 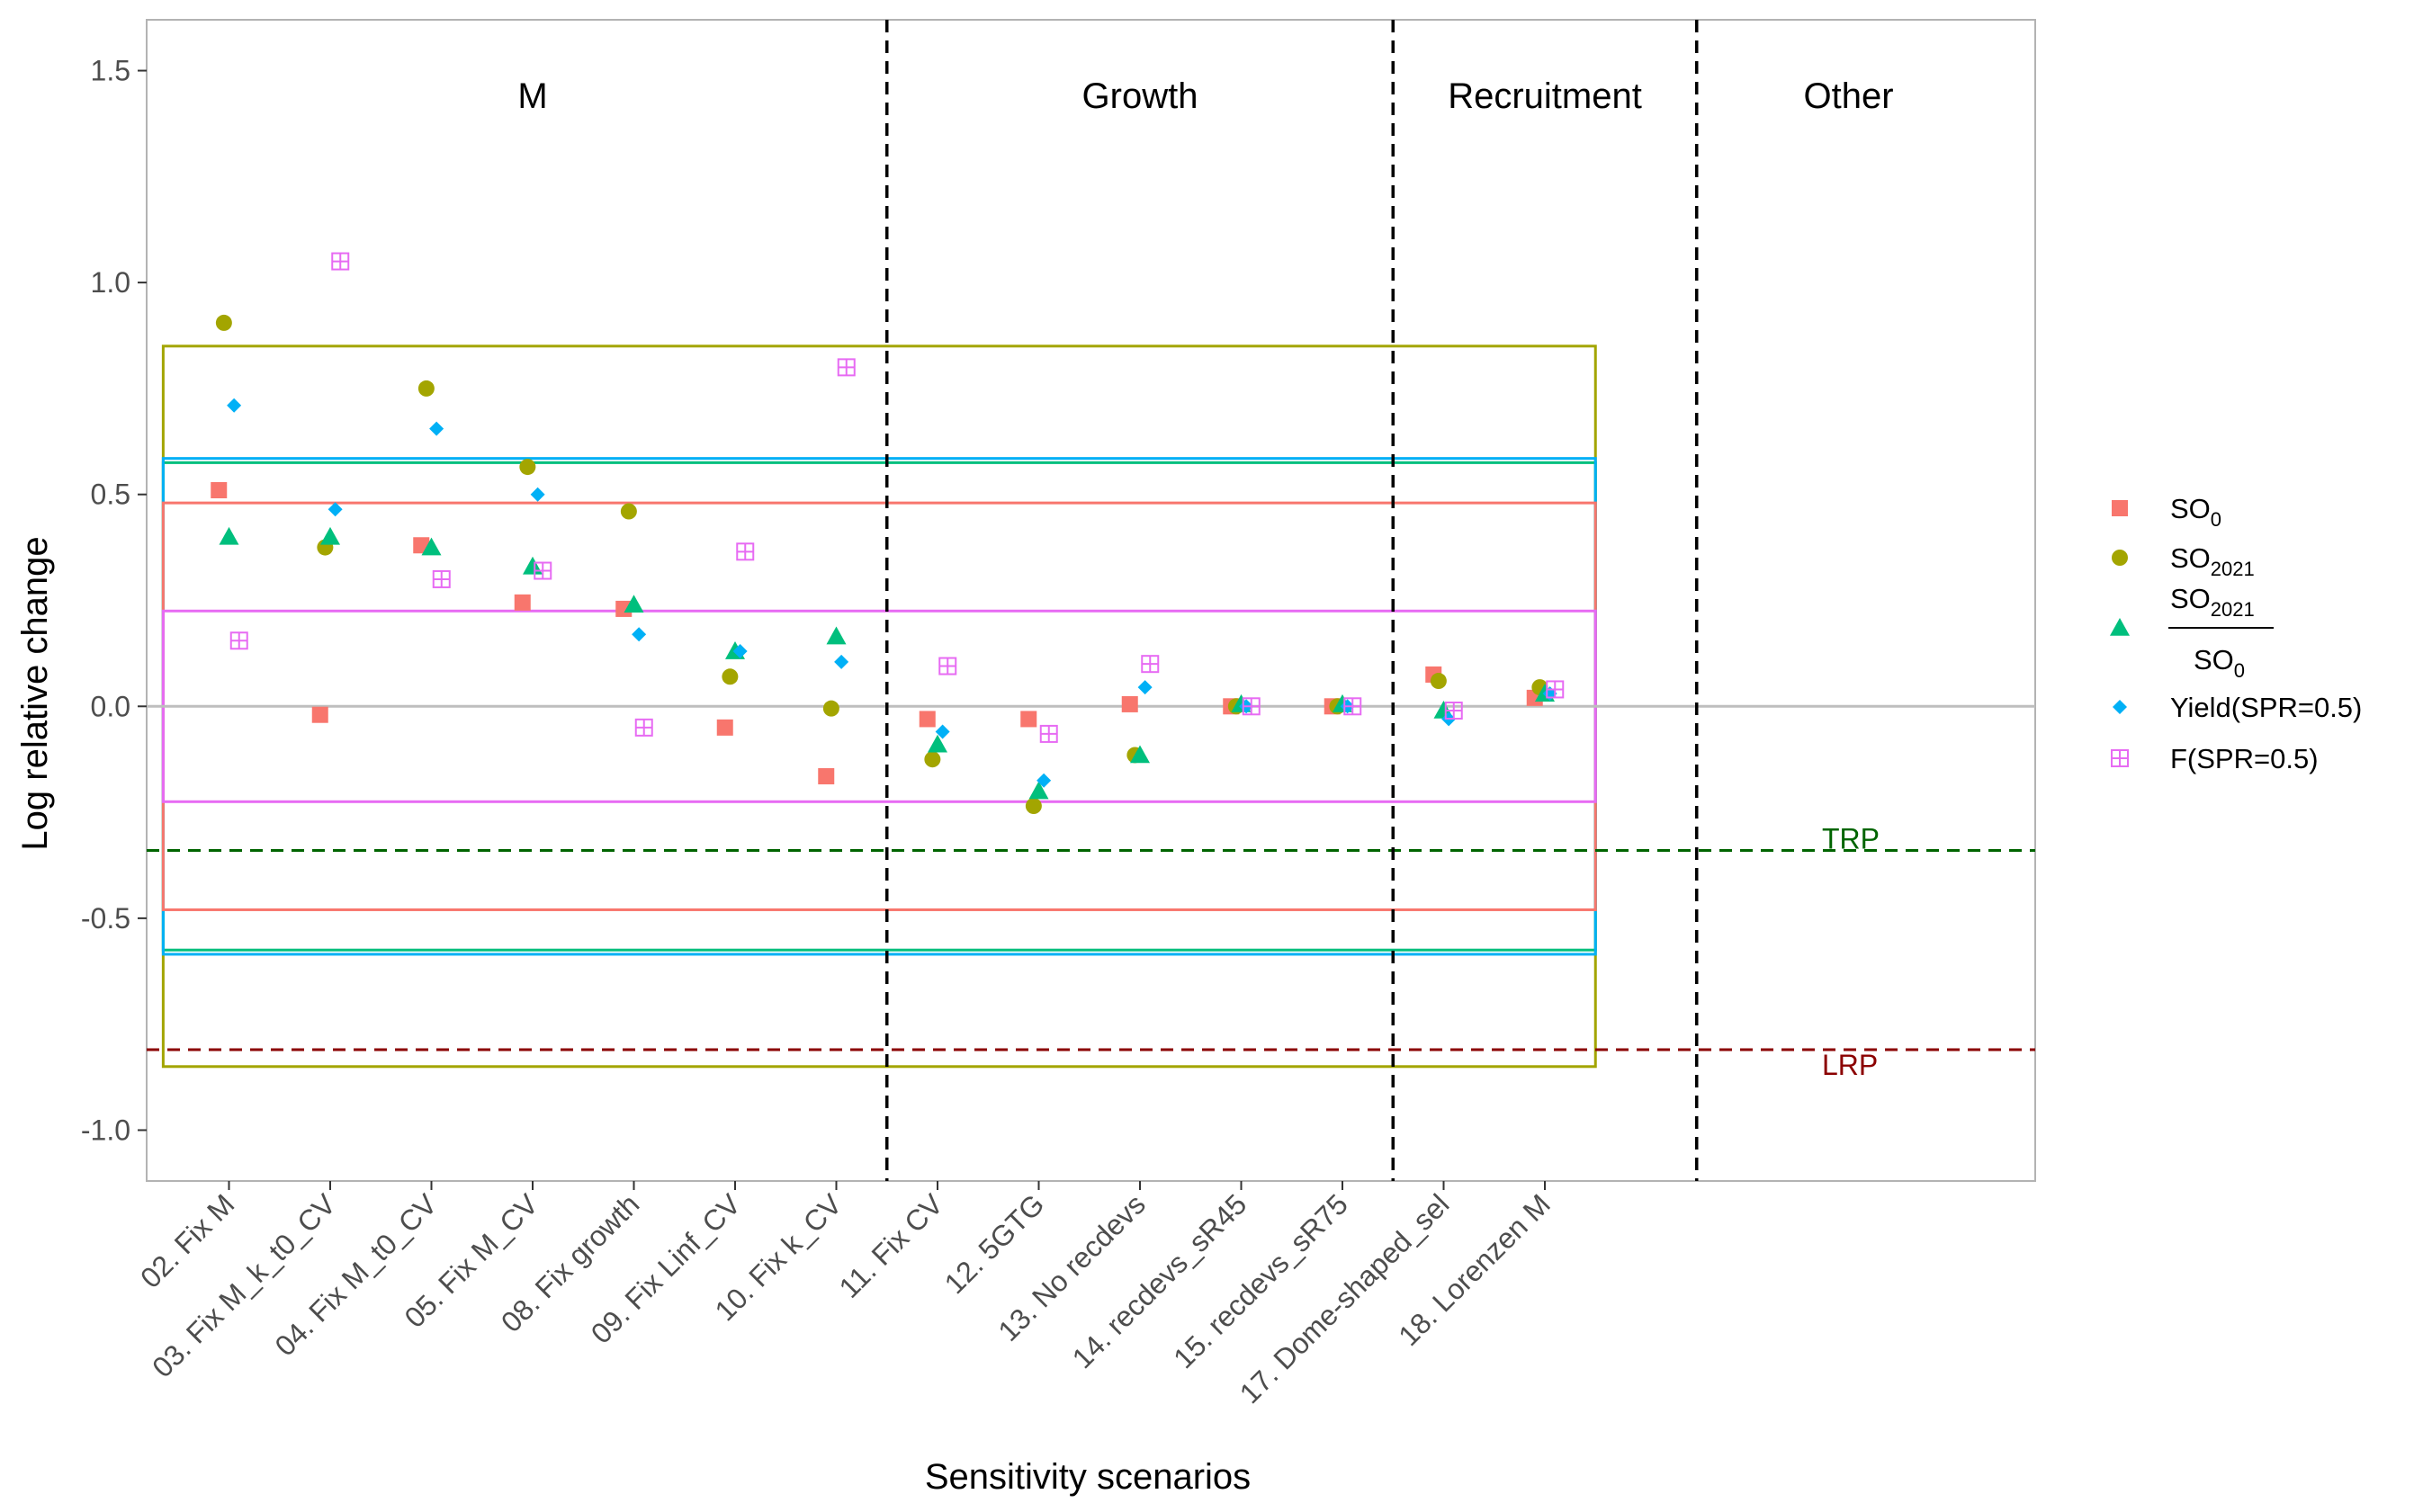 I want to click on legend-label-0: SO0, so click(x=2195, y=512).